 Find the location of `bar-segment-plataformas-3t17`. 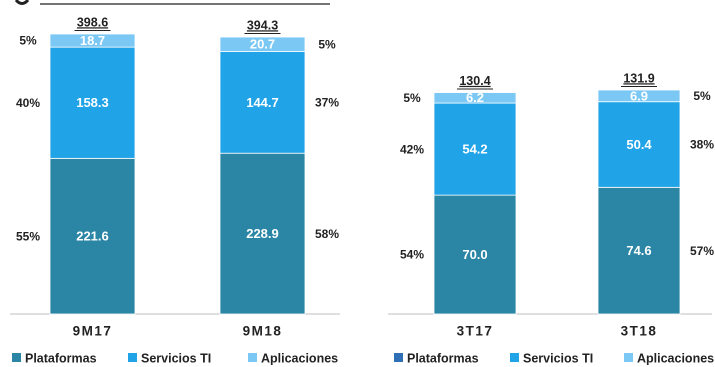

bar-segment-plataformas-3t17 is located at coordinates (475, 254).